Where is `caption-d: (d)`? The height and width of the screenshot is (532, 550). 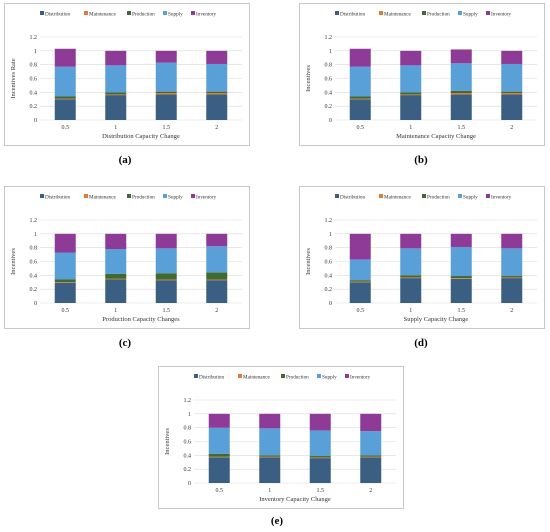 caption-d: (d) is located at coordinates (421, 343).